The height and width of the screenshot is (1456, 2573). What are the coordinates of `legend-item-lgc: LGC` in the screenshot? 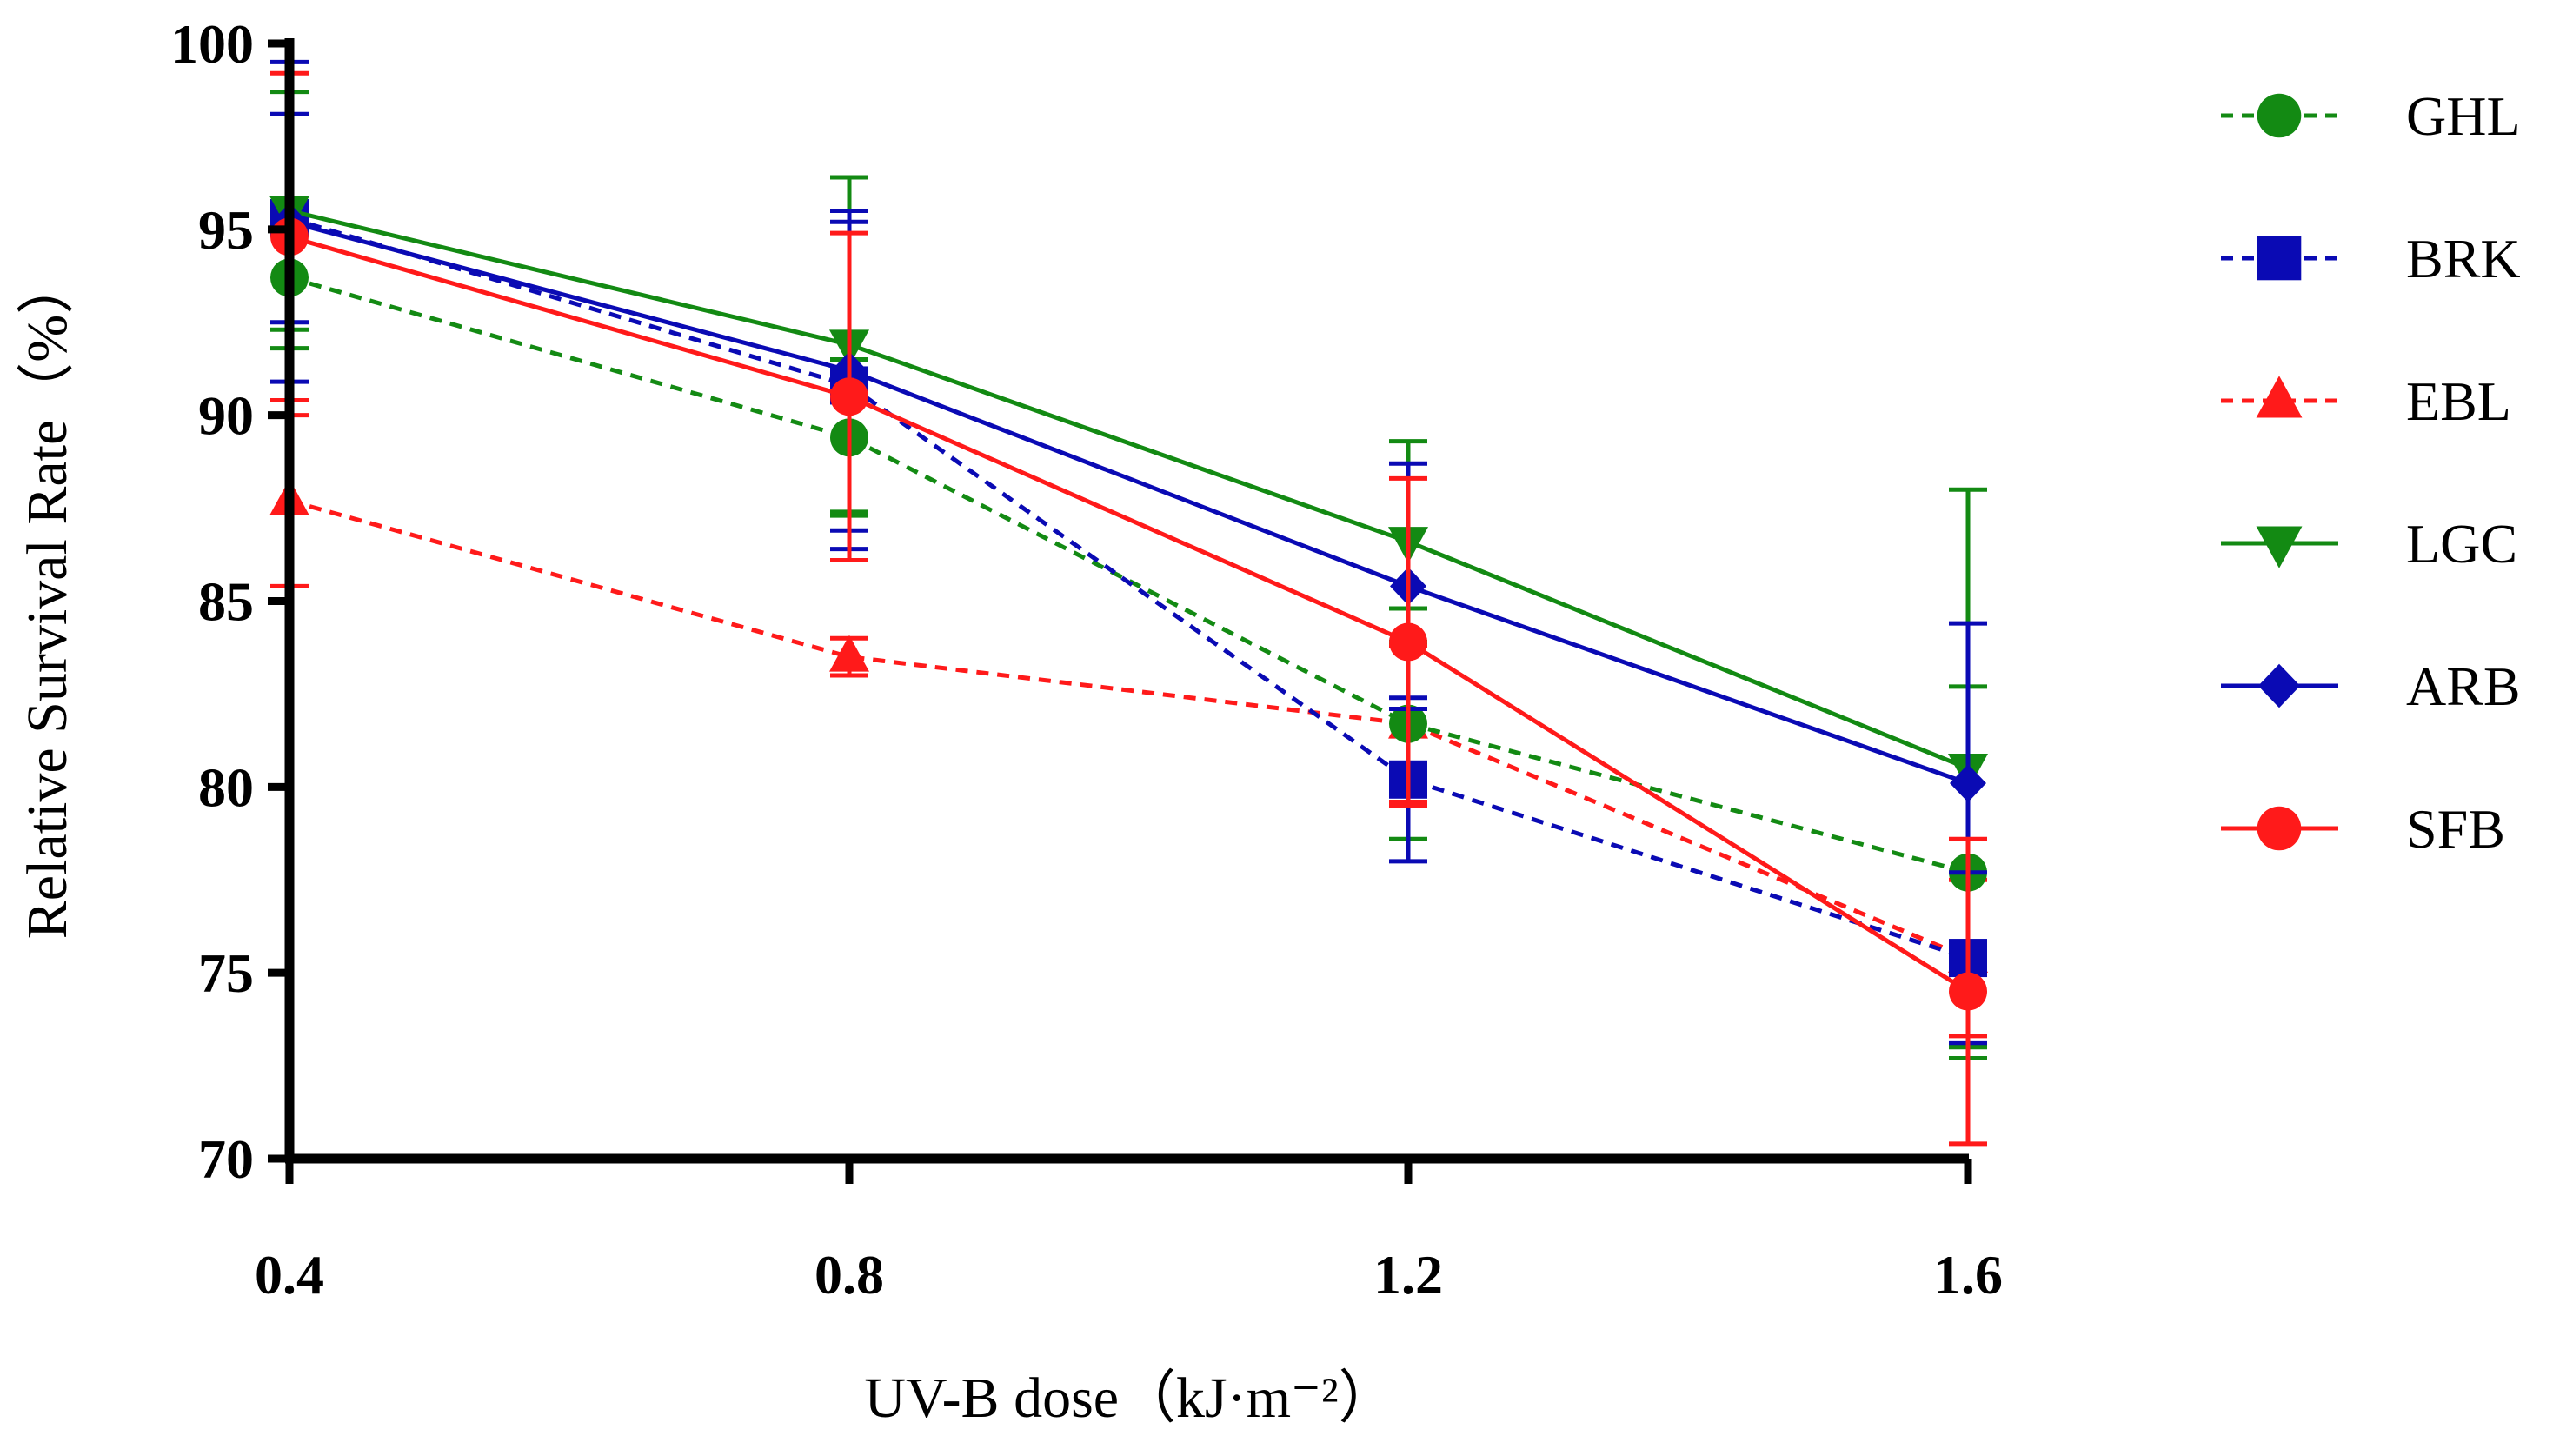 It's located at (2369, 544).